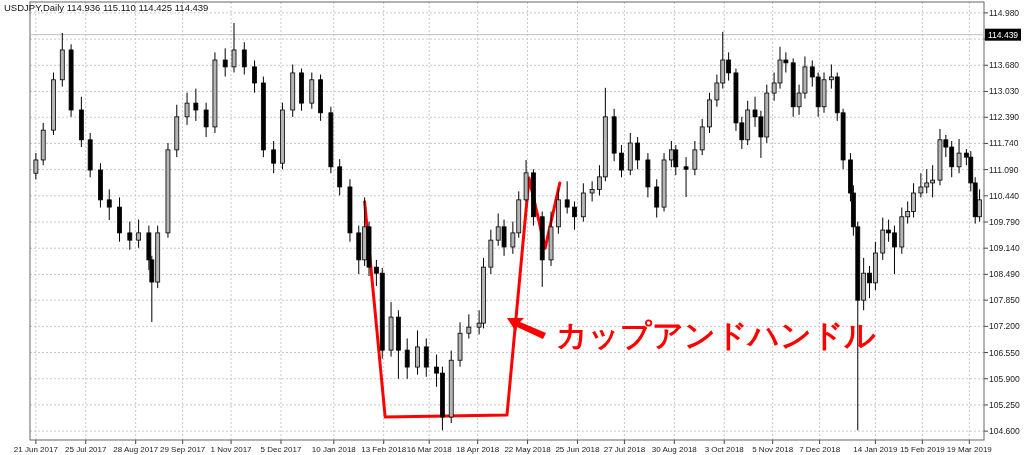 Image resolution: width=1024 pixels, height=455 pixels. Describe the element at coordinates (1004, 248) in the screenshot. I see `y-tick-label: 109.140` at that location.